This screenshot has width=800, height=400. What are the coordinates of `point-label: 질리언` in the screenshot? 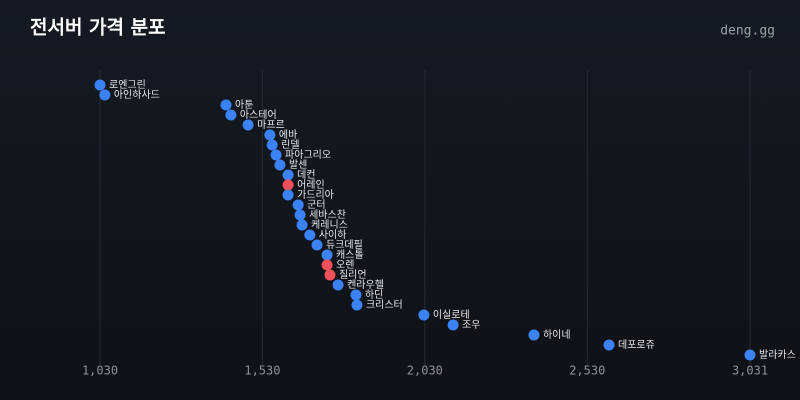 It's located at (353, 275).